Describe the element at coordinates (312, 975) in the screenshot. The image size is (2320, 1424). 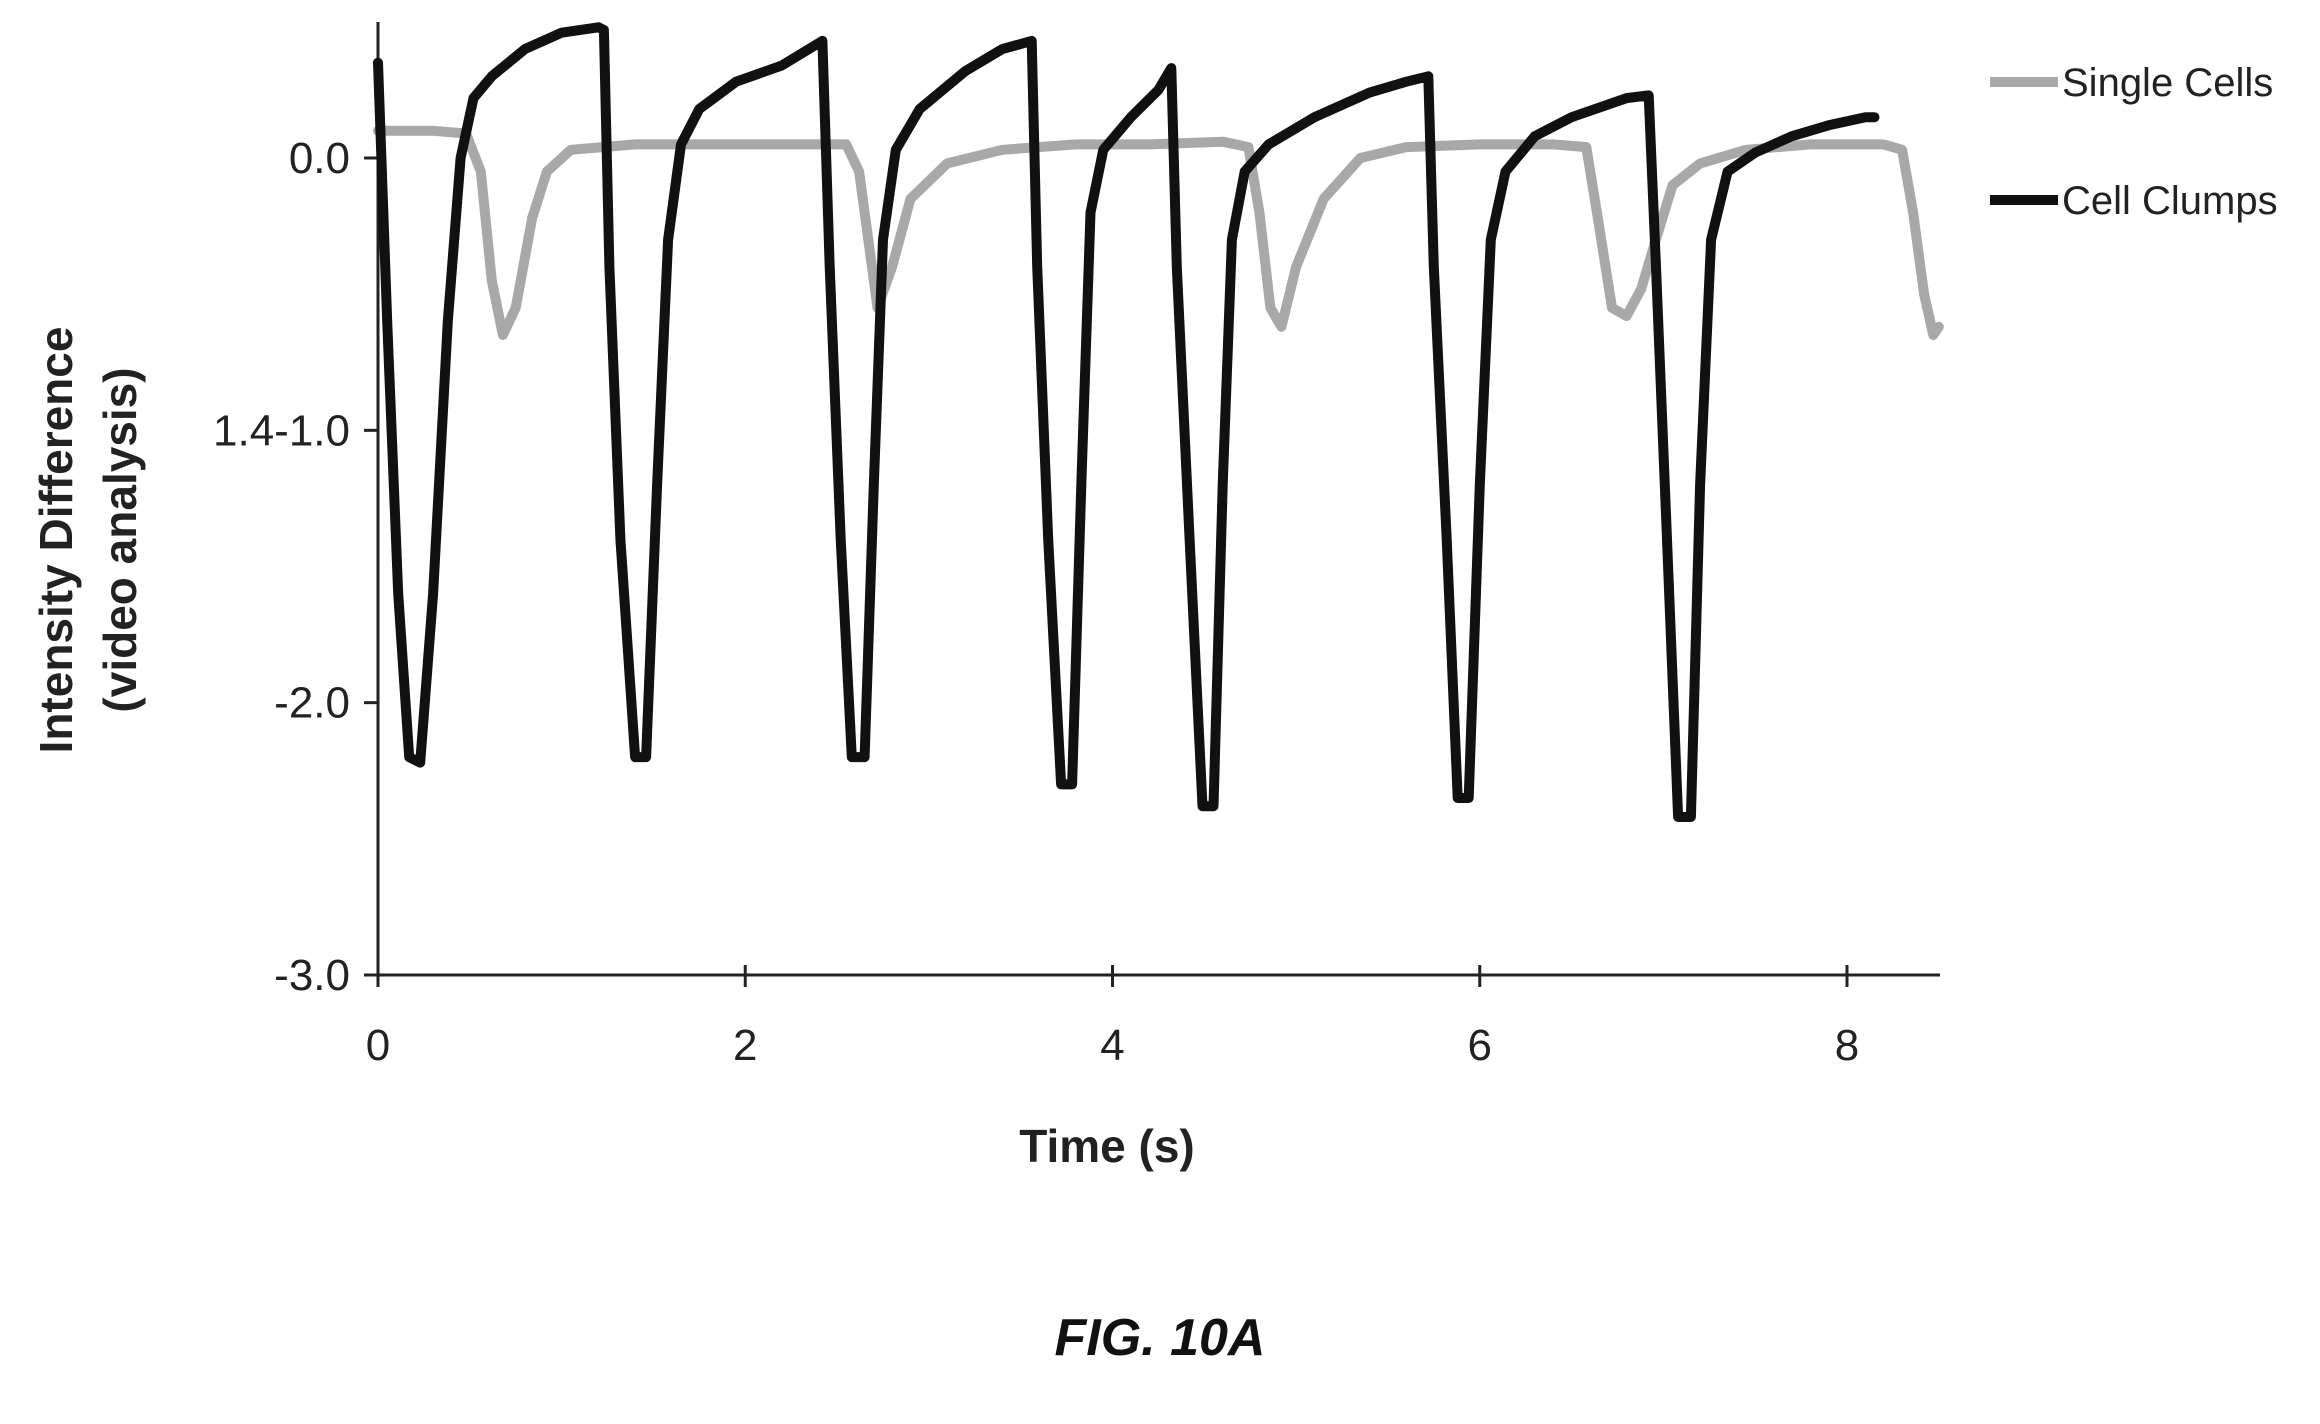
I see `y-tick-label: -3.0` at that location.